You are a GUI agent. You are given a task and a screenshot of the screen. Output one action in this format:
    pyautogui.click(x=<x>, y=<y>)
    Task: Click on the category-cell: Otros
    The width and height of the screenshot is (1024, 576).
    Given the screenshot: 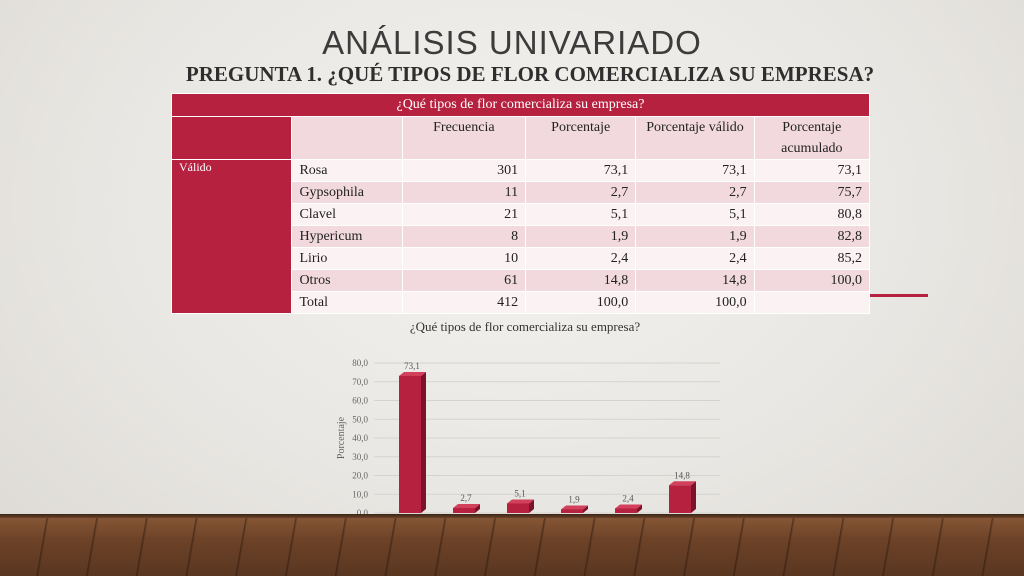 What is the action you would take?
    pyautogui.click(x=347, y=280)
    